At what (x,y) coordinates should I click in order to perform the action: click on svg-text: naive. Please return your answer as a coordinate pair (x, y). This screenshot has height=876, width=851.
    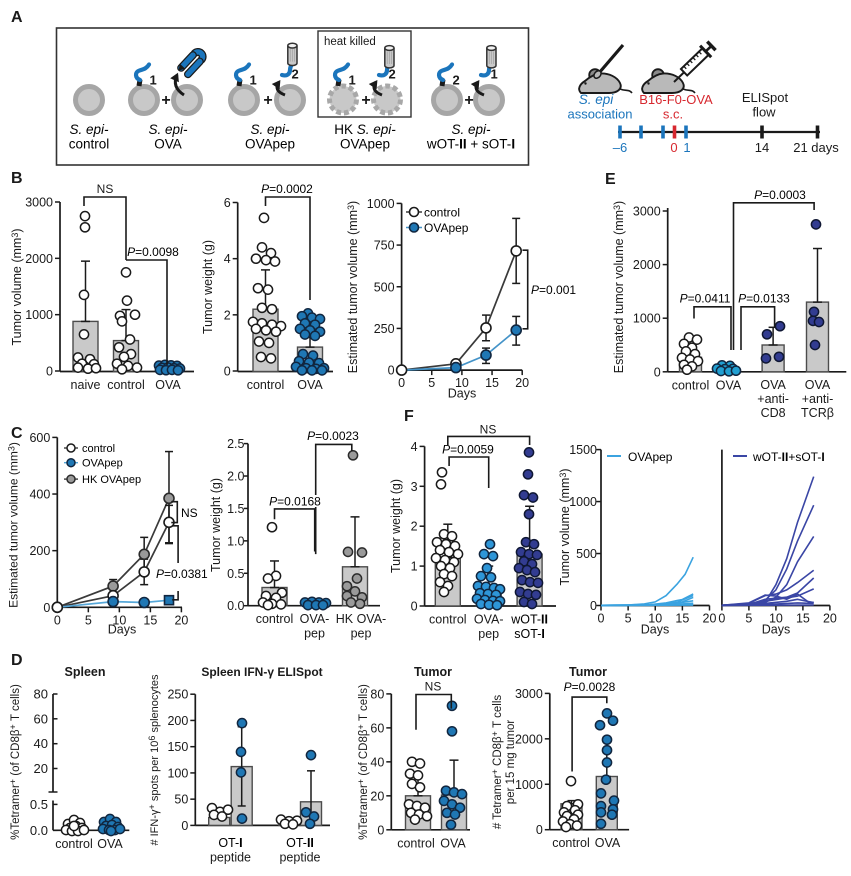
    Looking at the image, I should click on (86, 385).